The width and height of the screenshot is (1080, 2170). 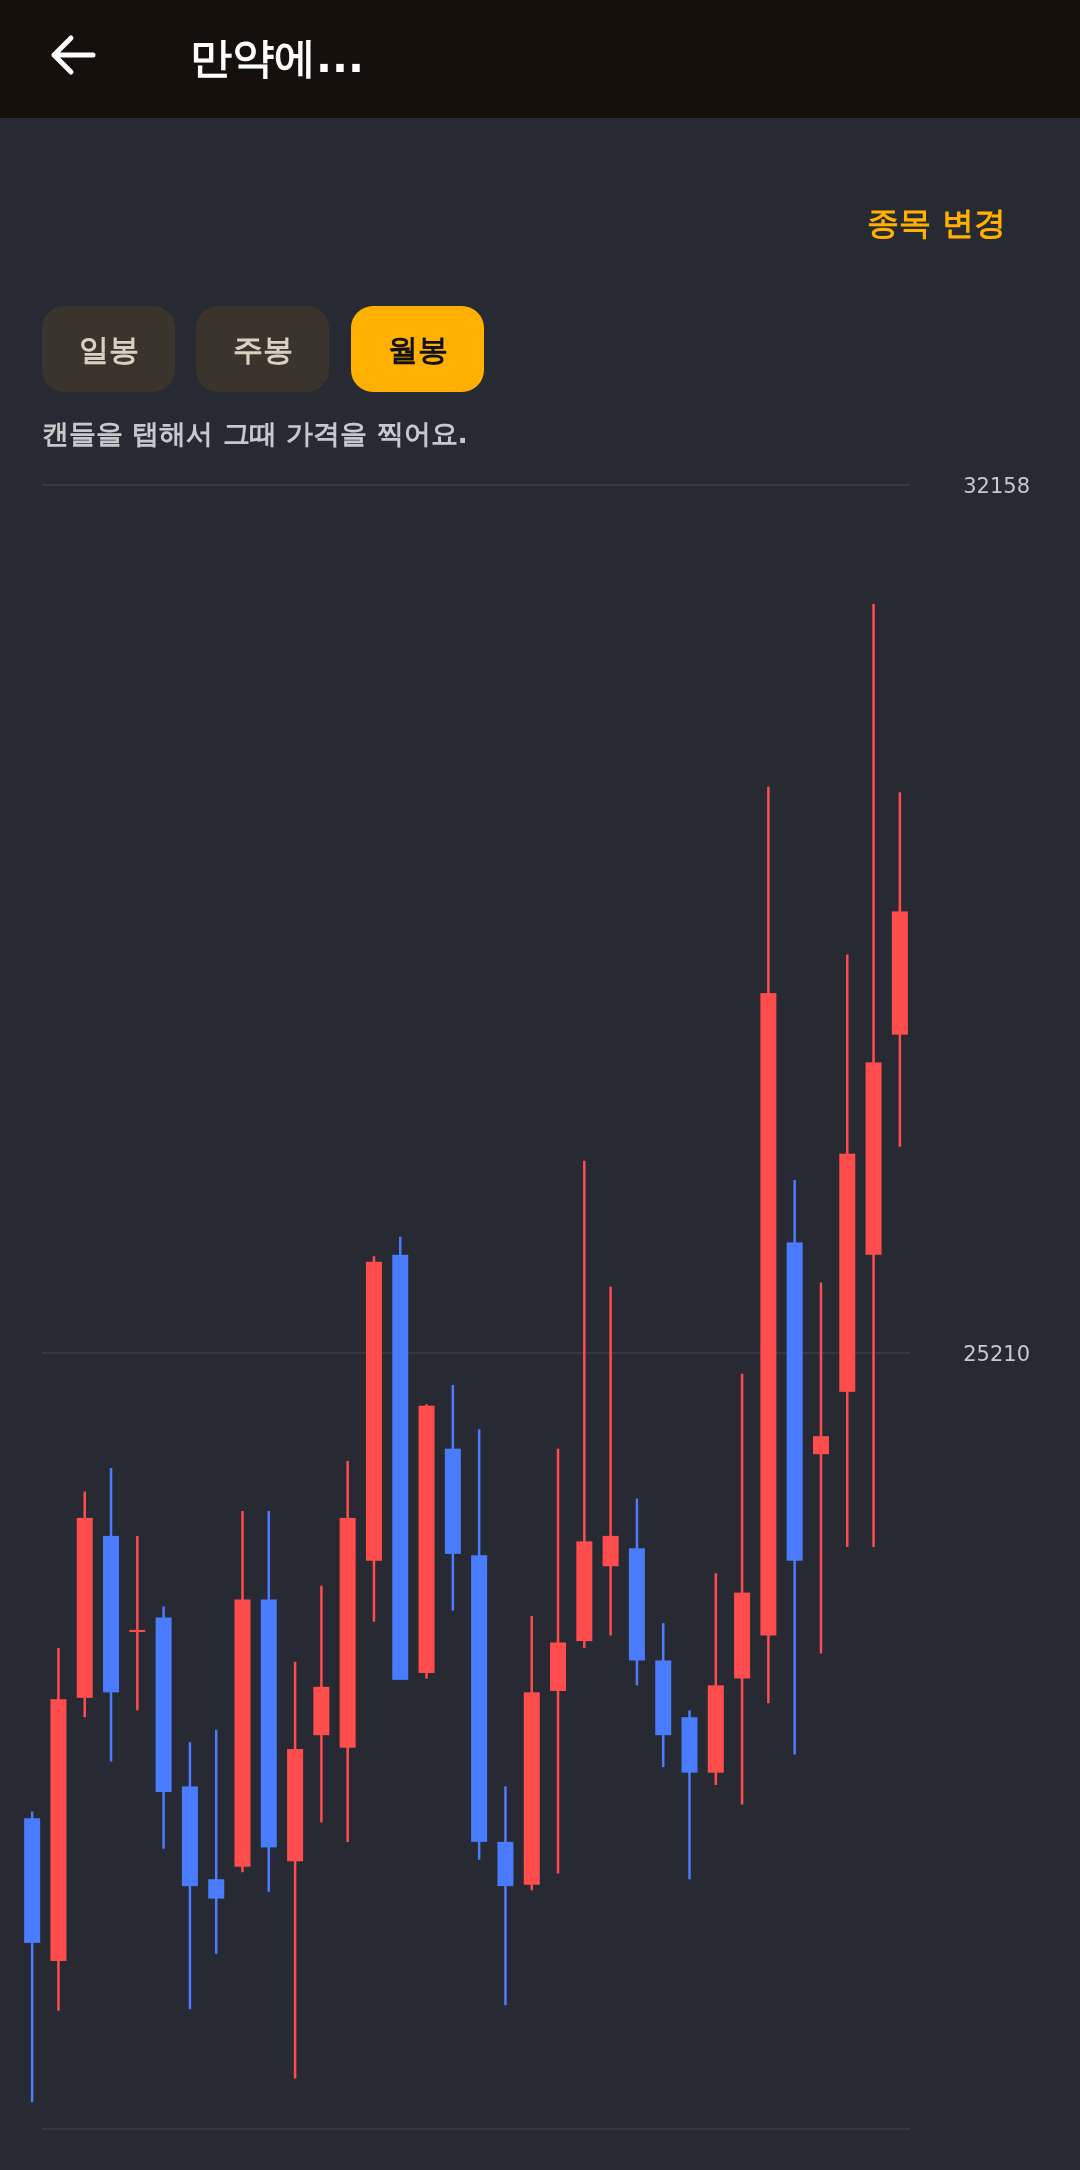 I want to click on text: 종목 변경, so click(x=936, y=223).